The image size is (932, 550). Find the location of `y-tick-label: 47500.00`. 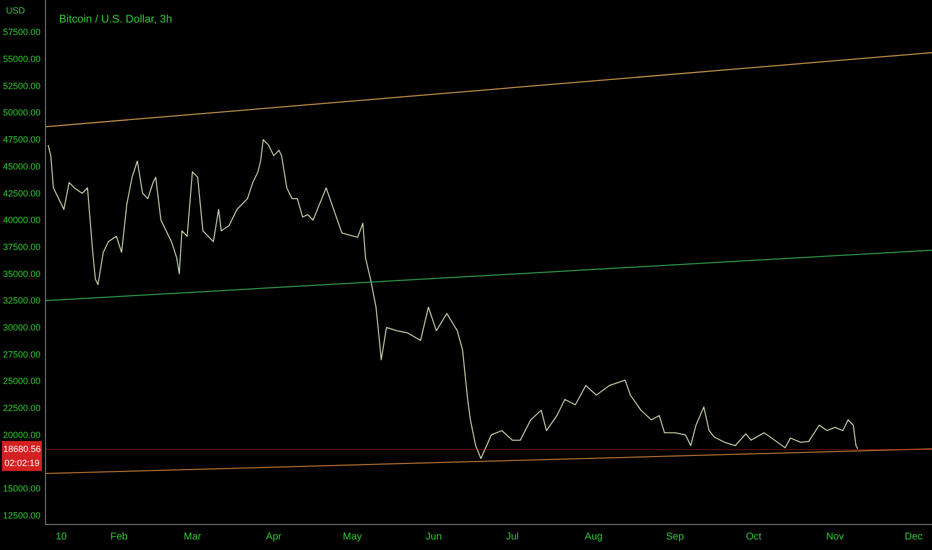

y-tick-label: 47500.00 is located at coordinates (21, 139).